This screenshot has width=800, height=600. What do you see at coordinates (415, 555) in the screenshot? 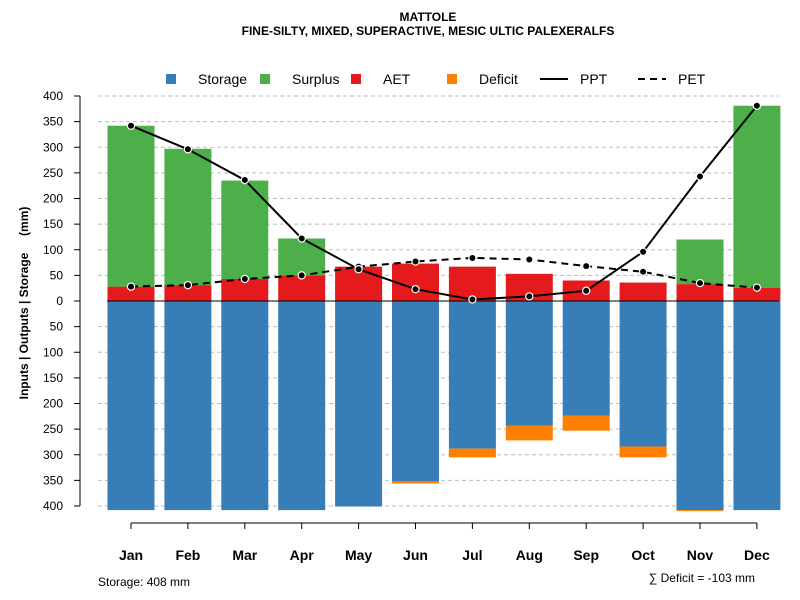
I see `x-tick-label: Jun` at bounding box center [415, 555].